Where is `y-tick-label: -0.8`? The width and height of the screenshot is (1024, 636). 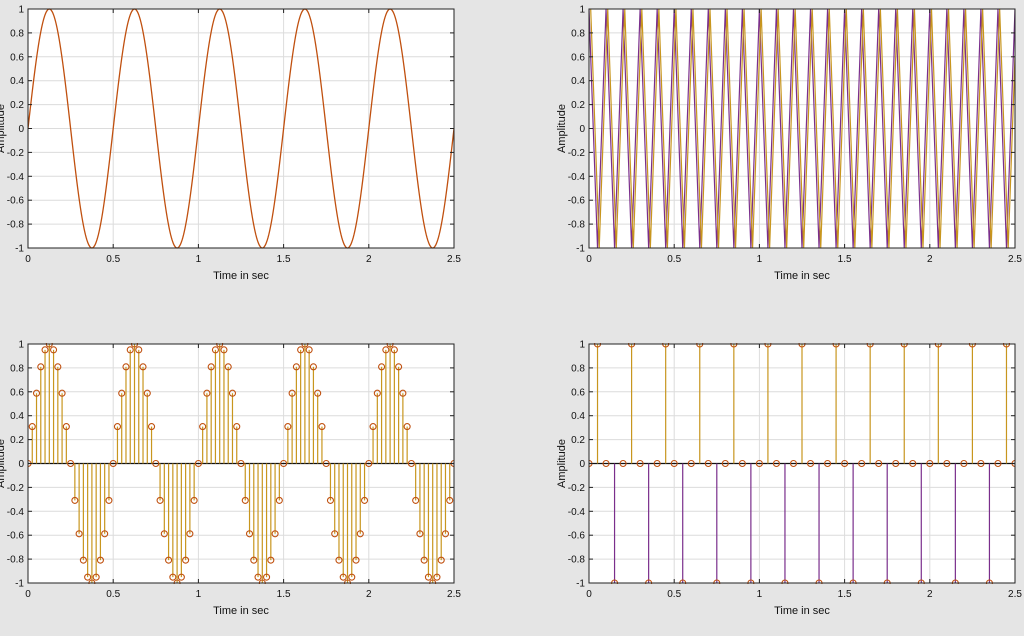
y-tick-label: -0.8 is located at coordinates (577, 560).